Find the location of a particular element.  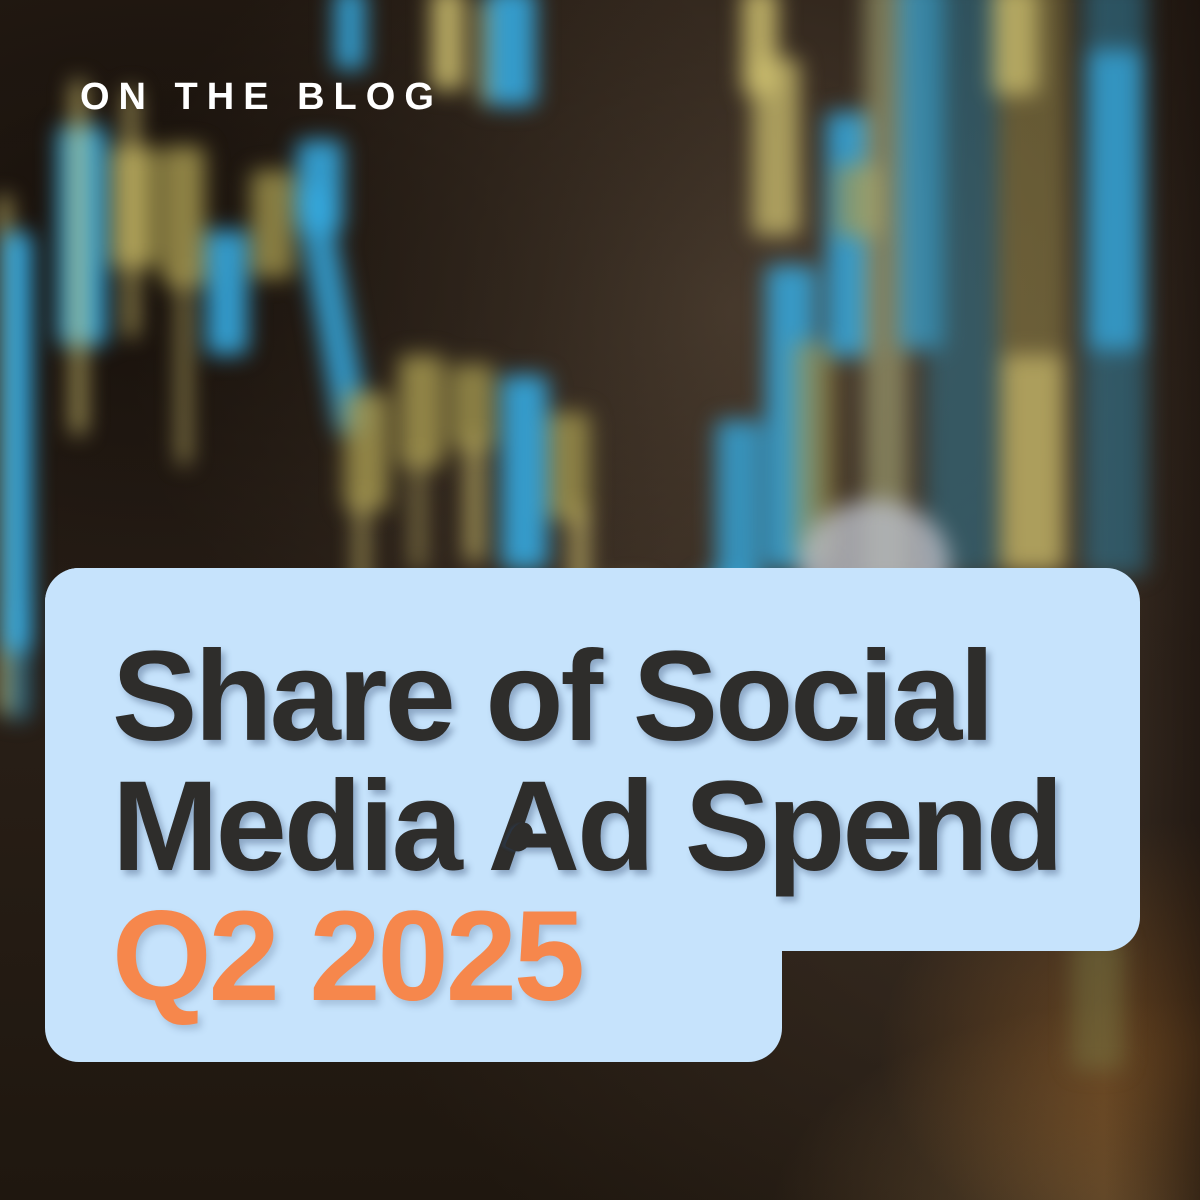

card-title-line2: Media Ad Spend is located at coordinates (588, 826).